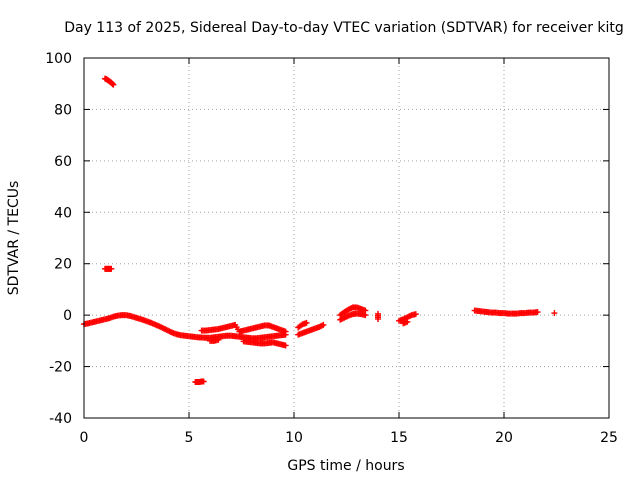 This screenshot has height=480, width=640. Describe the element at coordinates (349, 438) in the screenshot. I see `x-tick-labels: 0 5 10 15 20 25` at that location.